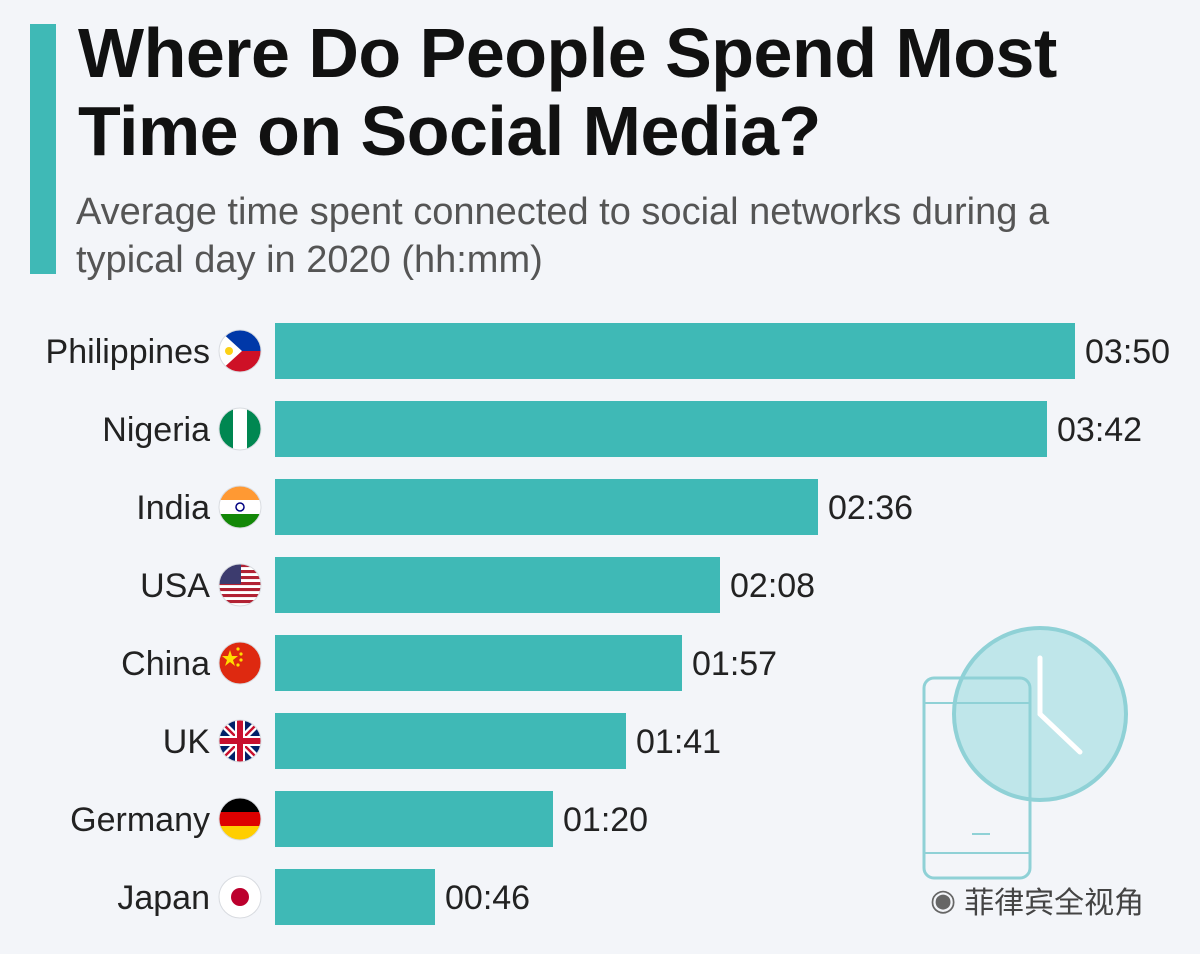 This screenshot has height=954, width=1200. I want to click on category-label-china: China, so click(165, 664).